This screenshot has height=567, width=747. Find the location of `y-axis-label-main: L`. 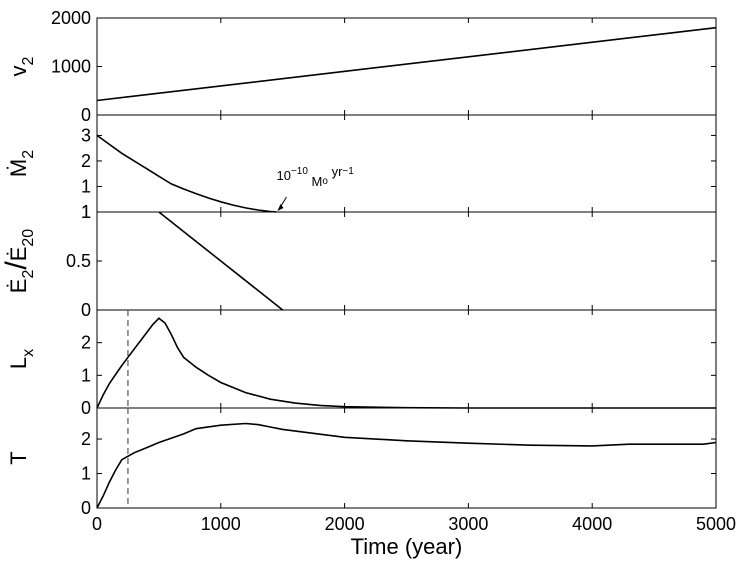

y-axis-label-main: L is located at coordinates (18, 363).